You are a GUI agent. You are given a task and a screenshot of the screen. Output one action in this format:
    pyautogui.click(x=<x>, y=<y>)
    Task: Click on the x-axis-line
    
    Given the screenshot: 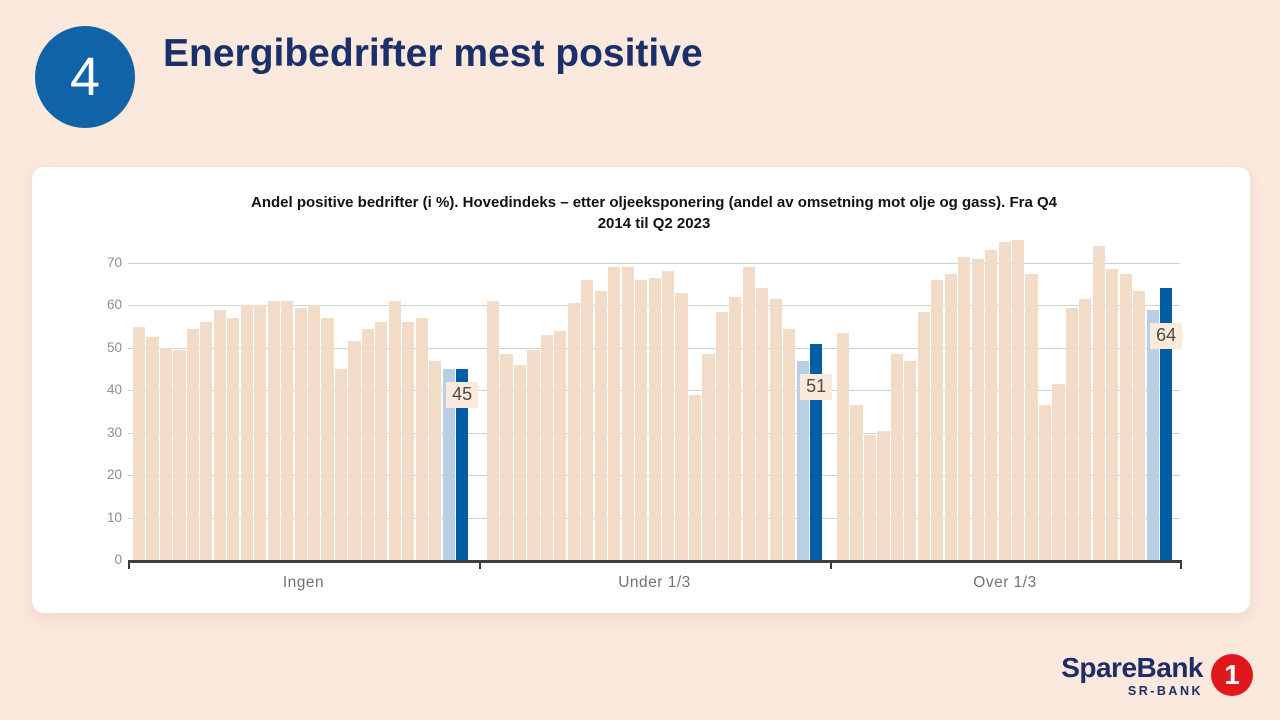 What is the action you would take?
    pyautogui.click(x=654, y=561)
    